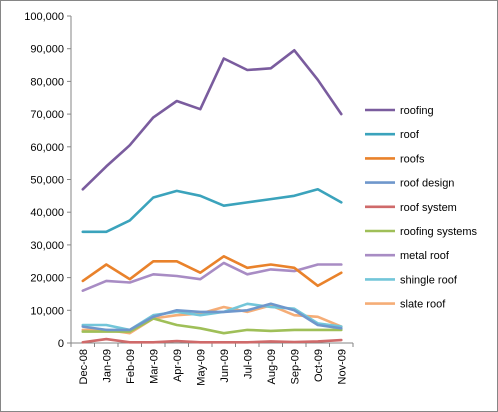  What do you see at coordinates (178, 365) in the screenshot?
I see `x-tick-label: Apr-09` at bounding box center [178, 365].